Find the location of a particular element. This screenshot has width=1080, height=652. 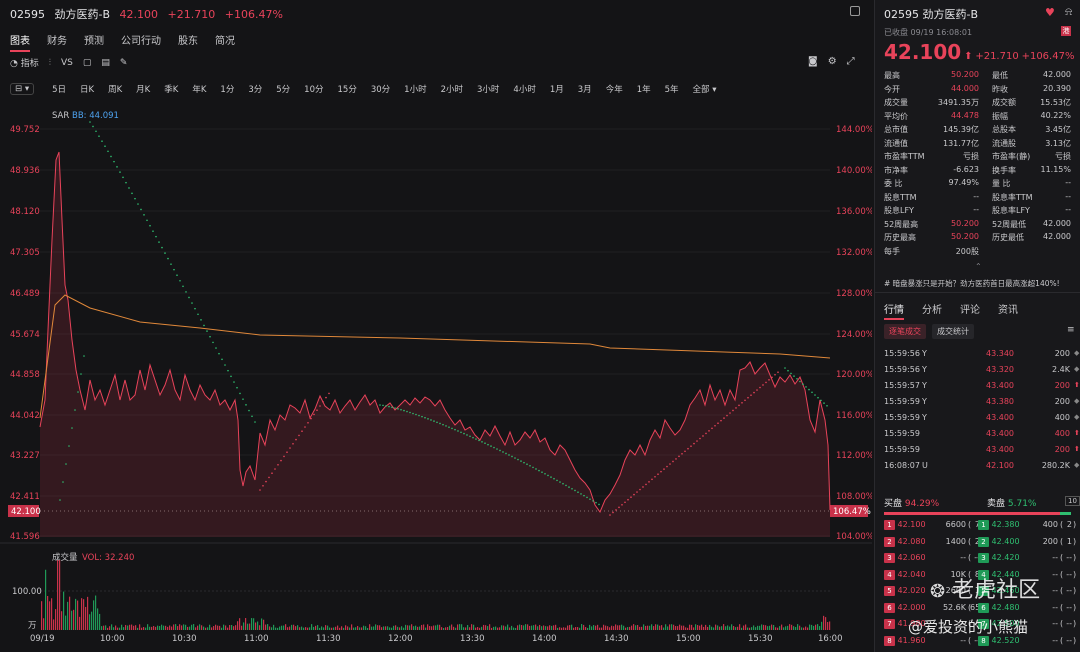

stat-value: 3.13亿 is located at coordinates (1048, 143).